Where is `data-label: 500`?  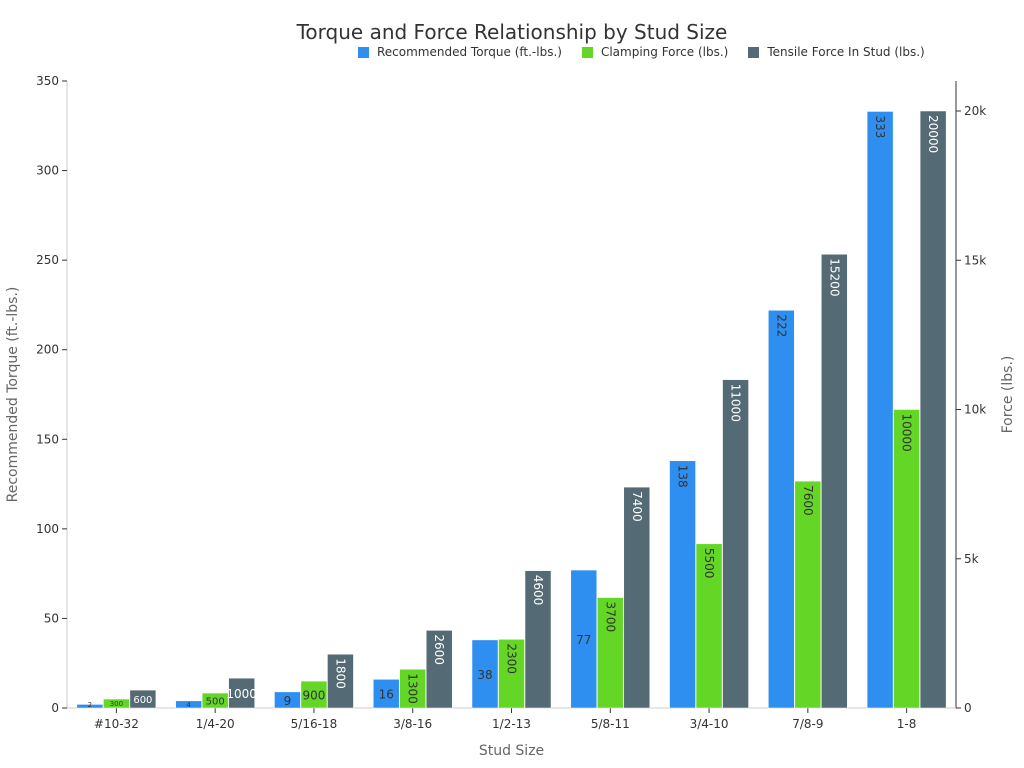 data-label: 500 is located at coordinates (215, 702).